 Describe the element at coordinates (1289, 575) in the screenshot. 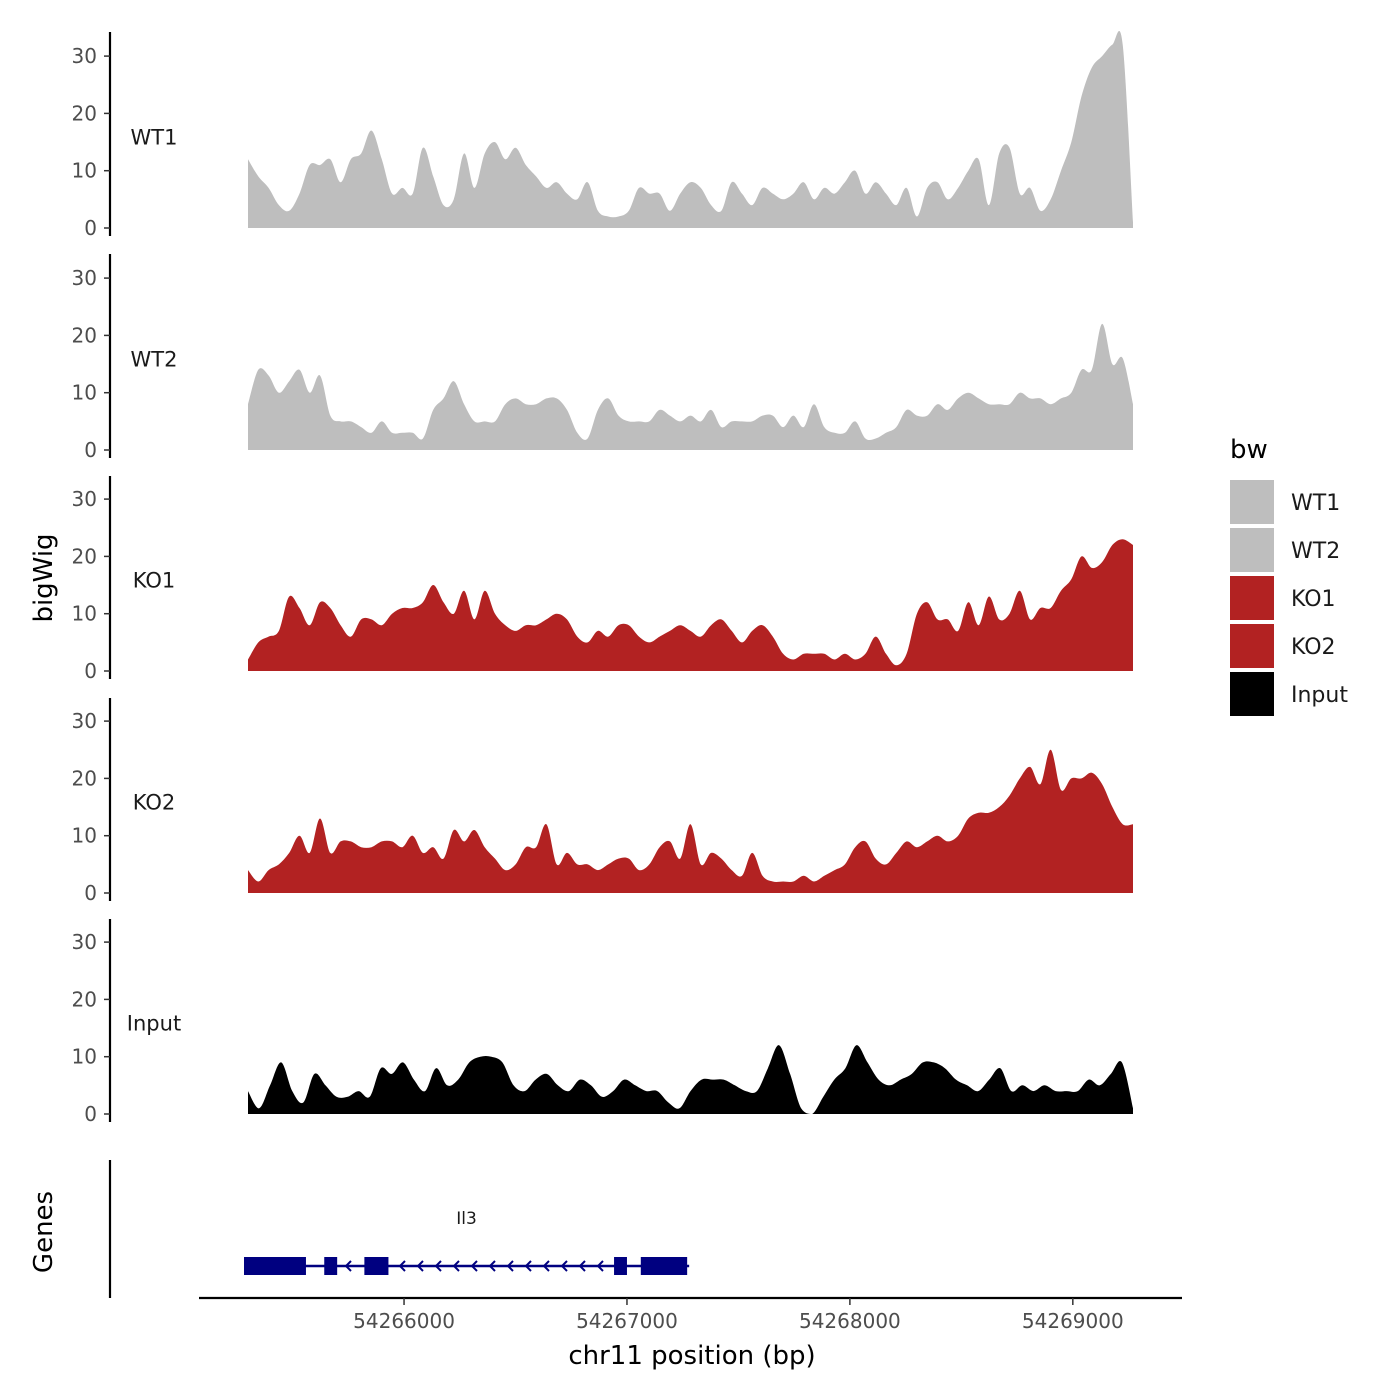

I see `legend: bw WT1 WT2 KO1 KO2 Input` at that location.